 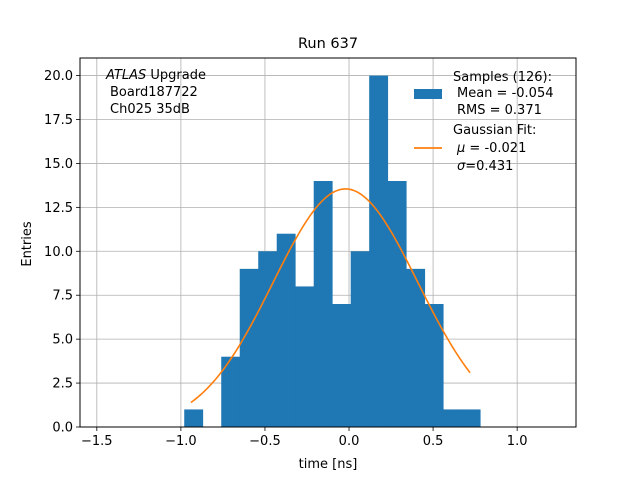 I want to click on annotation-atlas: ATLAS, so click(x=125, y=75).